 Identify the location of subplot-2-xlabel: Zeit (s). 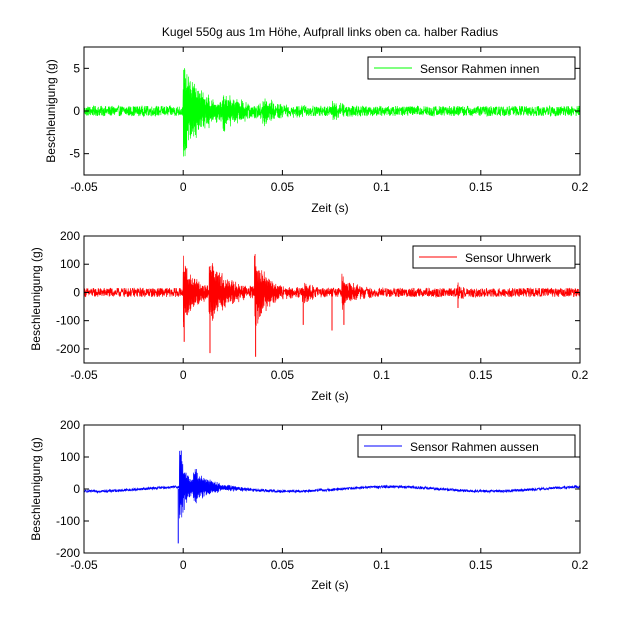
(329, 396).